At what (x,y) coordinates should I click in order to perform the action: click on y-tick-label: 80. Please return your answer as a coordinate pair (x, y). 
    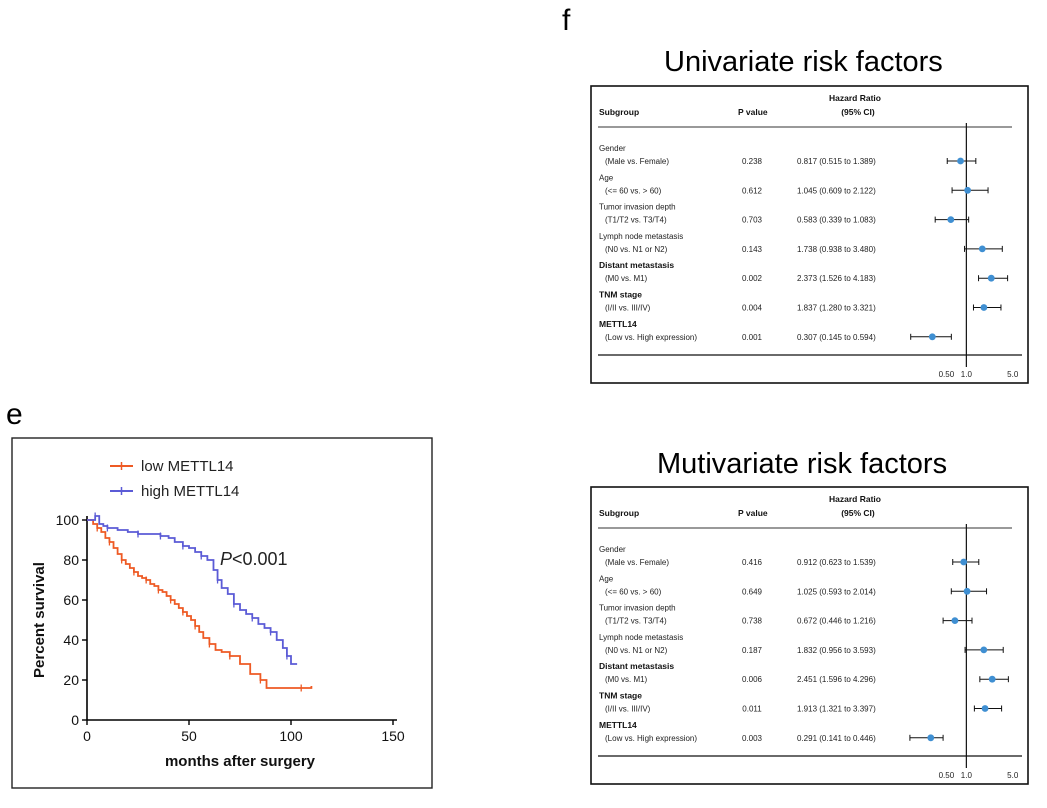
    Looking at the image, I should click on (71, 560).